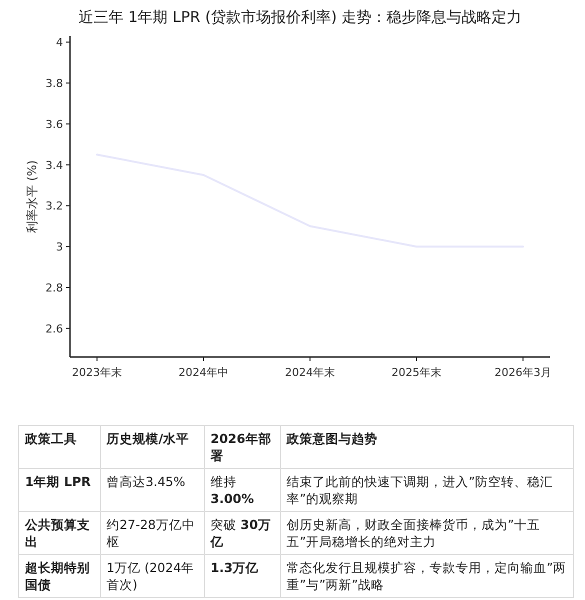 The height and width of the screenshot is (600, 585). What do you see at coordinates (242, 447) in the screenshot?
I see `category-label: 2026年部署` at bounding box center [242, 447].